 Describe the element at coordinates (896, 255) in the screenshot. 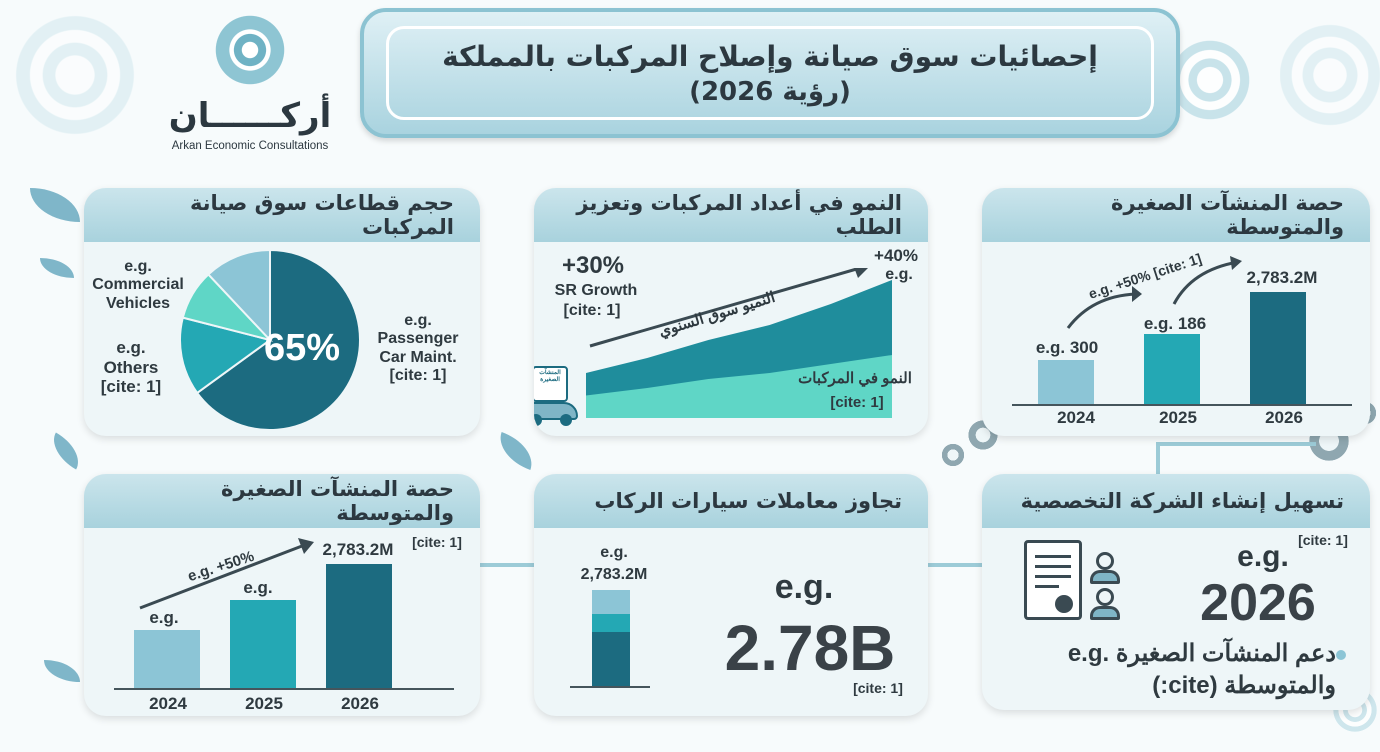

I see `top-value: +40%` at that location.